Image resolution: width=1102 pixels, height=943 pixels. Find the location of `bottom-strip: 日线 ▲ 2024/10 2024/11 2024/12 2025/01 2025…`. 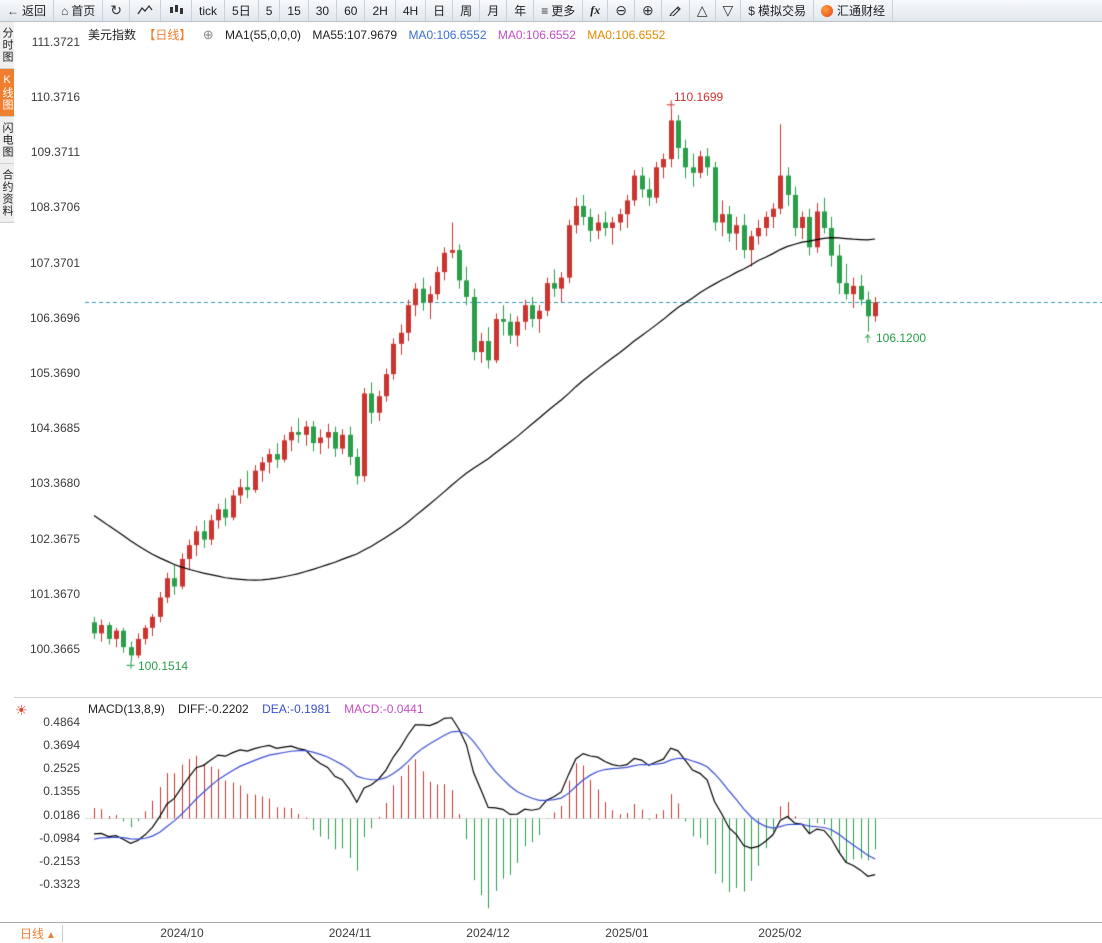

bottom-strip: 日线 ▲ 2024/10 2024/11 2024/12 2025/01 2025… is located at coordinates (551, 932).